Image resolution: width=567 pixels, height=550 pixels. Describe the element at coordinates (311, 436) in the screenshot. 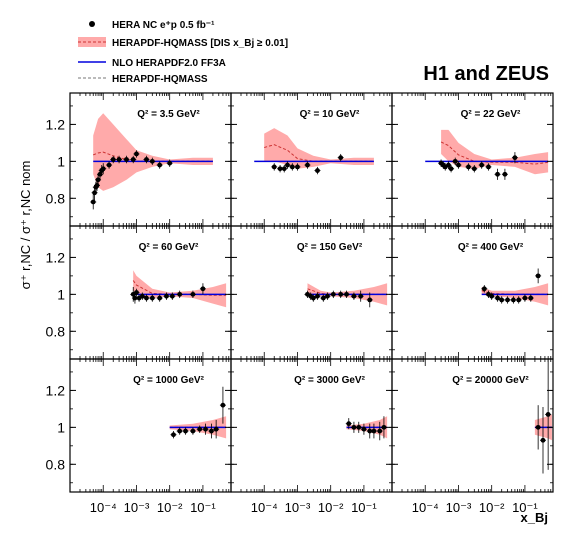

I see `panel-8: 10⁻⁴ 10⁻³ 10⁻² 10⁻¹ Q² = 3000 GeV²` at that location.